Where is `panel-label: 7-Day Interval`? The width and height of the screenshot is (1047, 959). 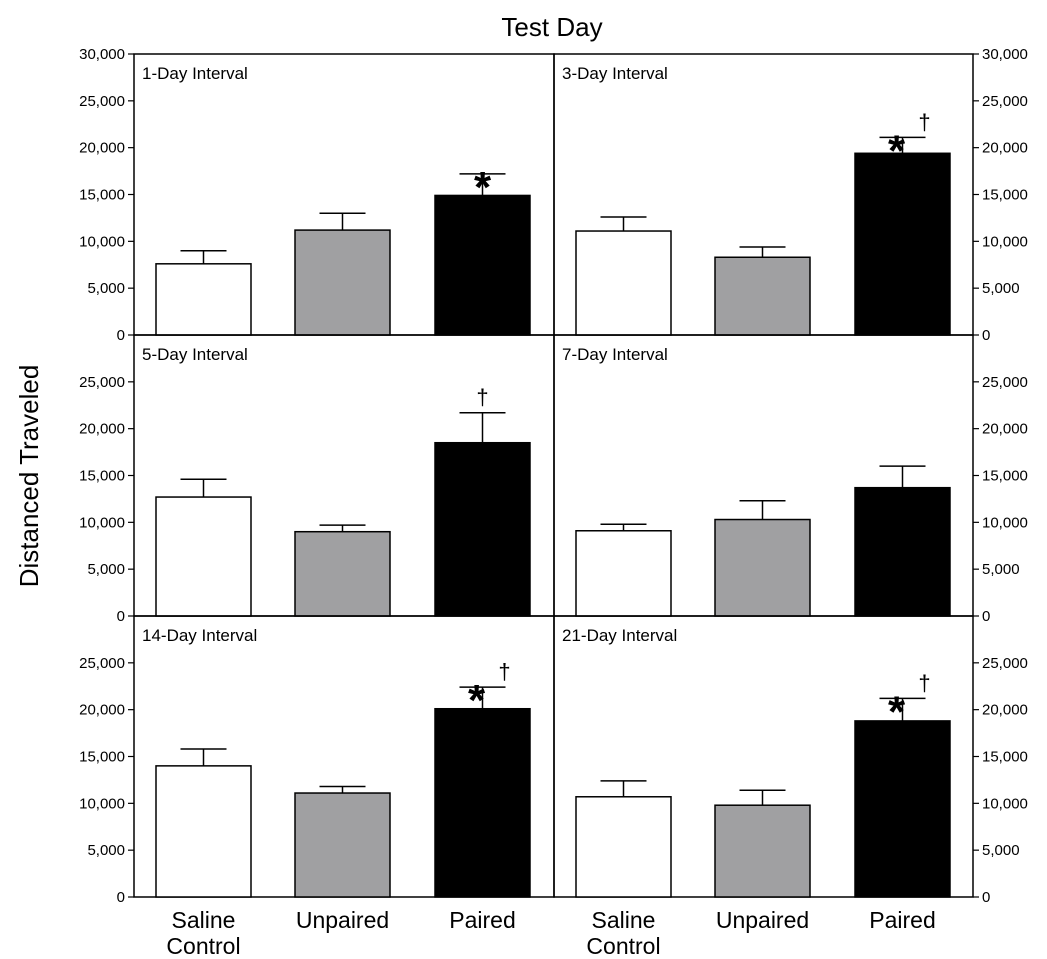
panel-label: 7-Day Interval is located at coordinates (615, 354).